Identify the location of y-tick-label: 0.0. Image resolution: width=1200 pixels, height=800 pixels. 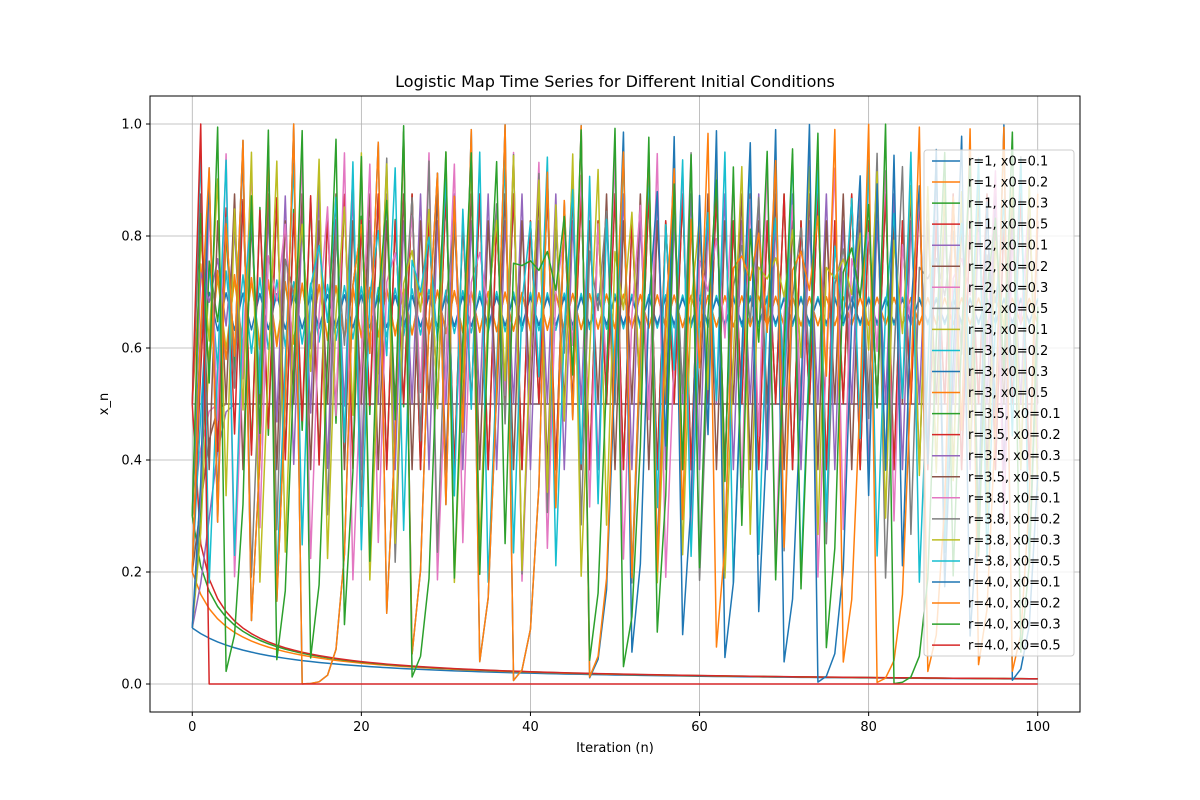
(131, 685).